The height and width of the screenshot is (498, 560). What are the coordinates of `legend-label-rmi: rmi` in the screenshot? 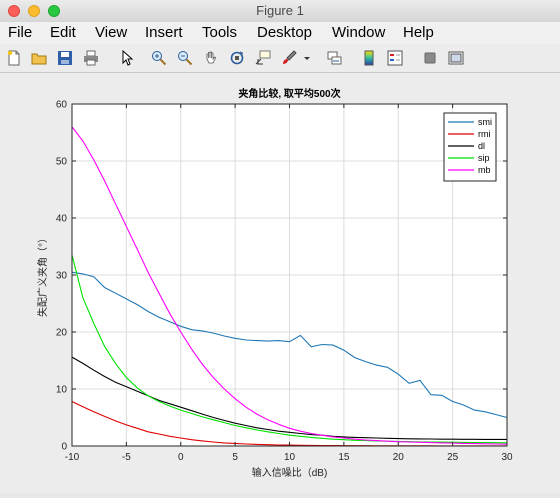 It's located at (484, 134).